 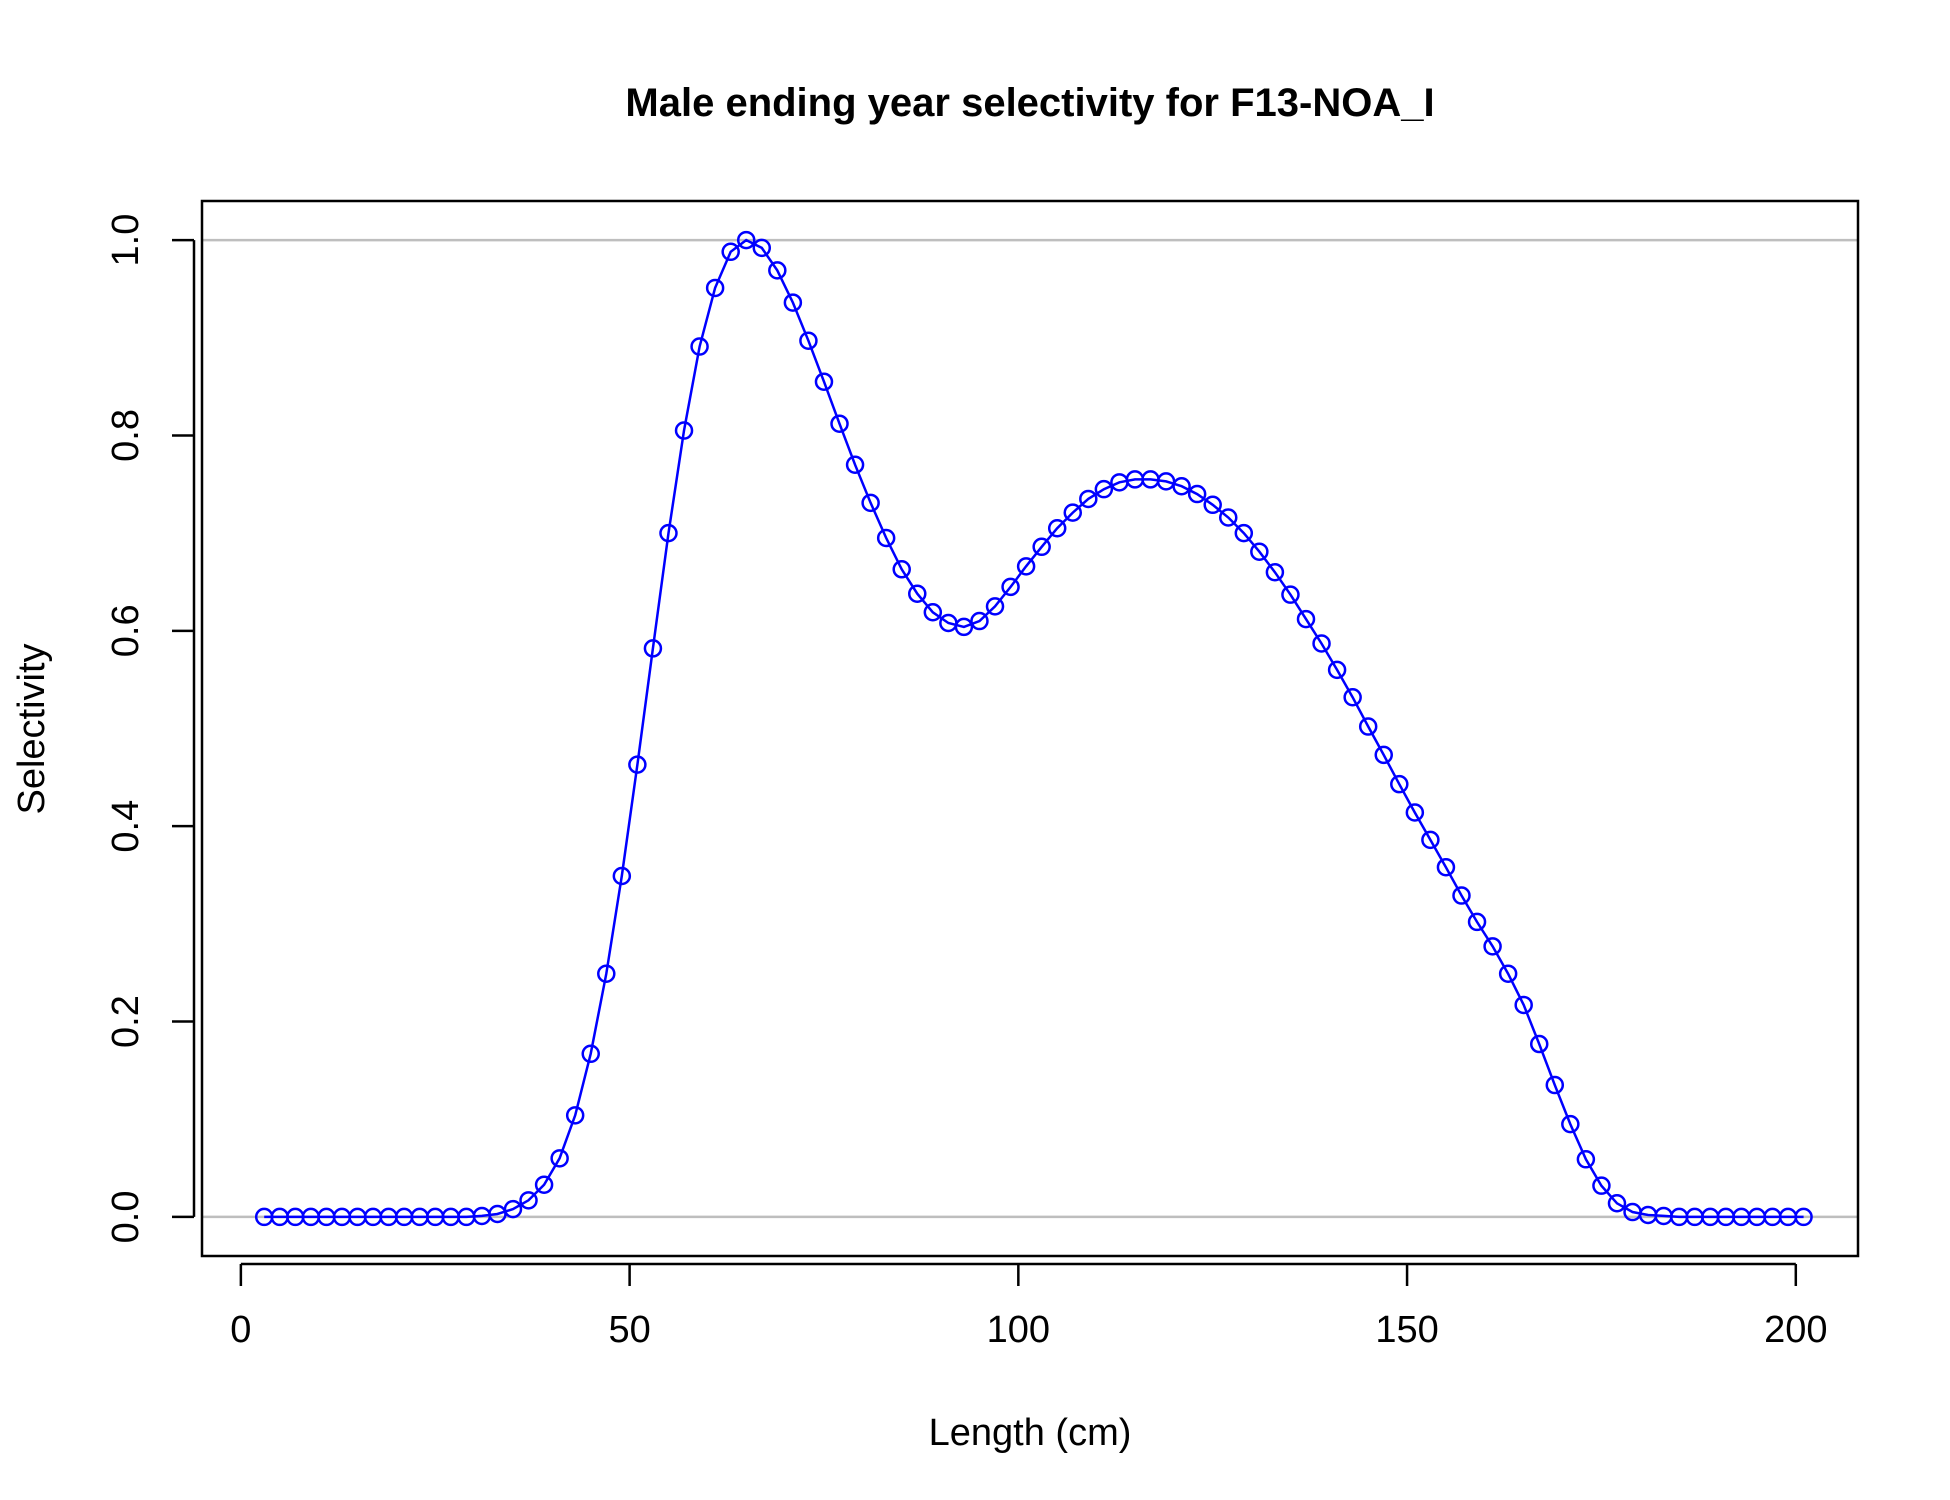 What do you see at coordinates (629, 1330) in the screenshot?
I see `x-tick-label: 50` at bounding box center [629, 1330].